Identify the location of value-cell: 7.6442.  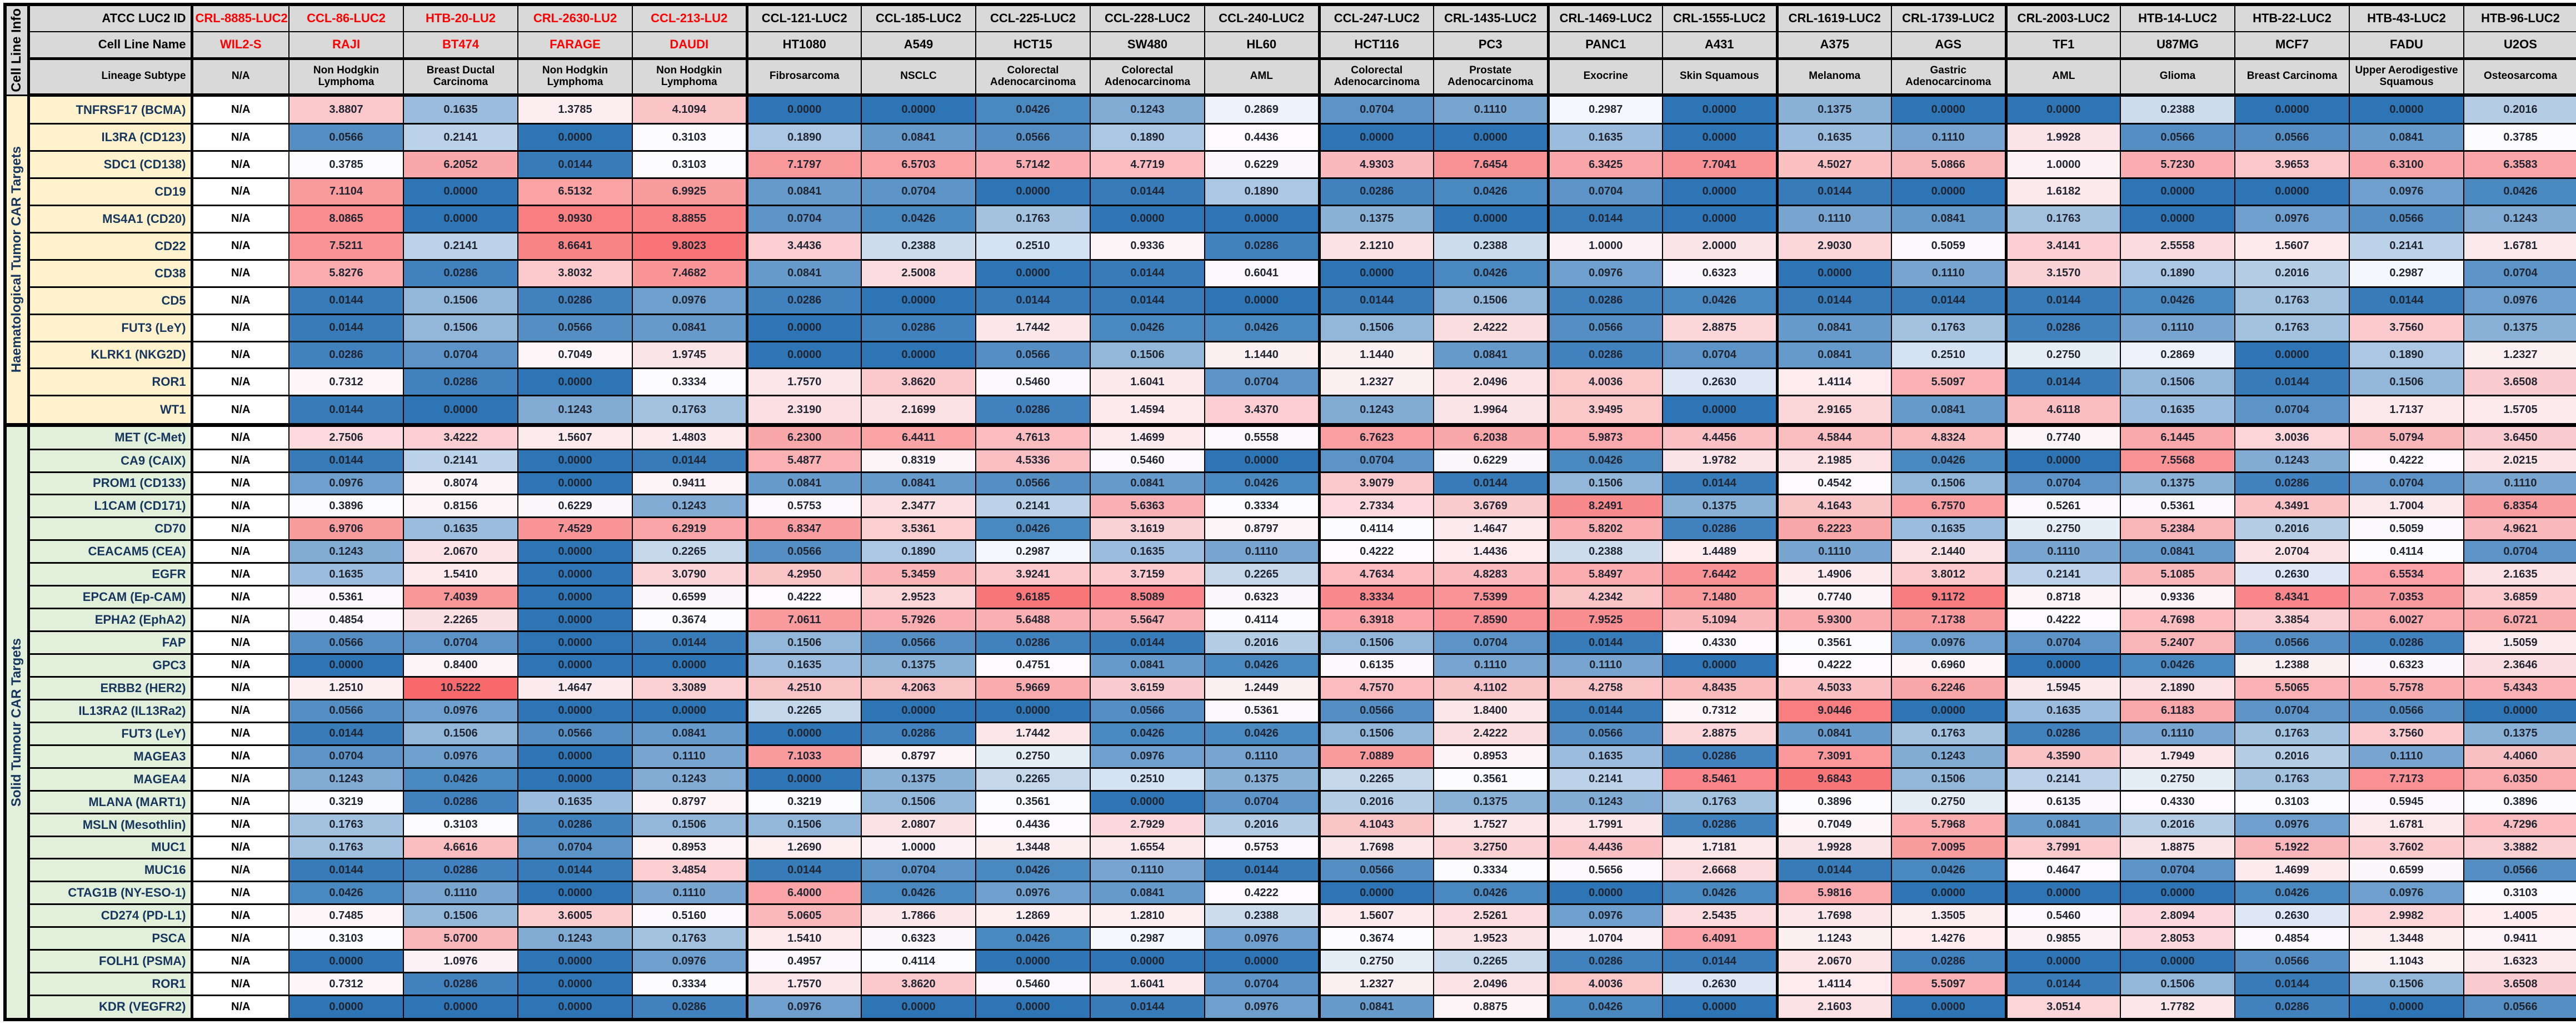
(1721, 574).